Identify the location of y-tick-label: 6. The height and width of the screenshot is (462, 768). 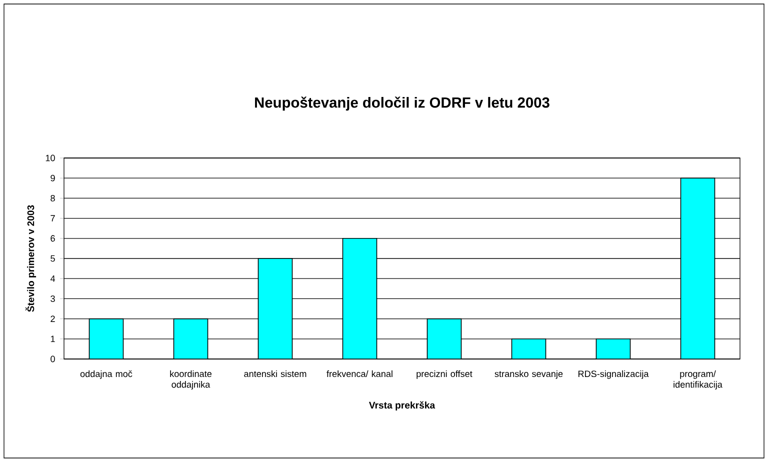
(52, 238).